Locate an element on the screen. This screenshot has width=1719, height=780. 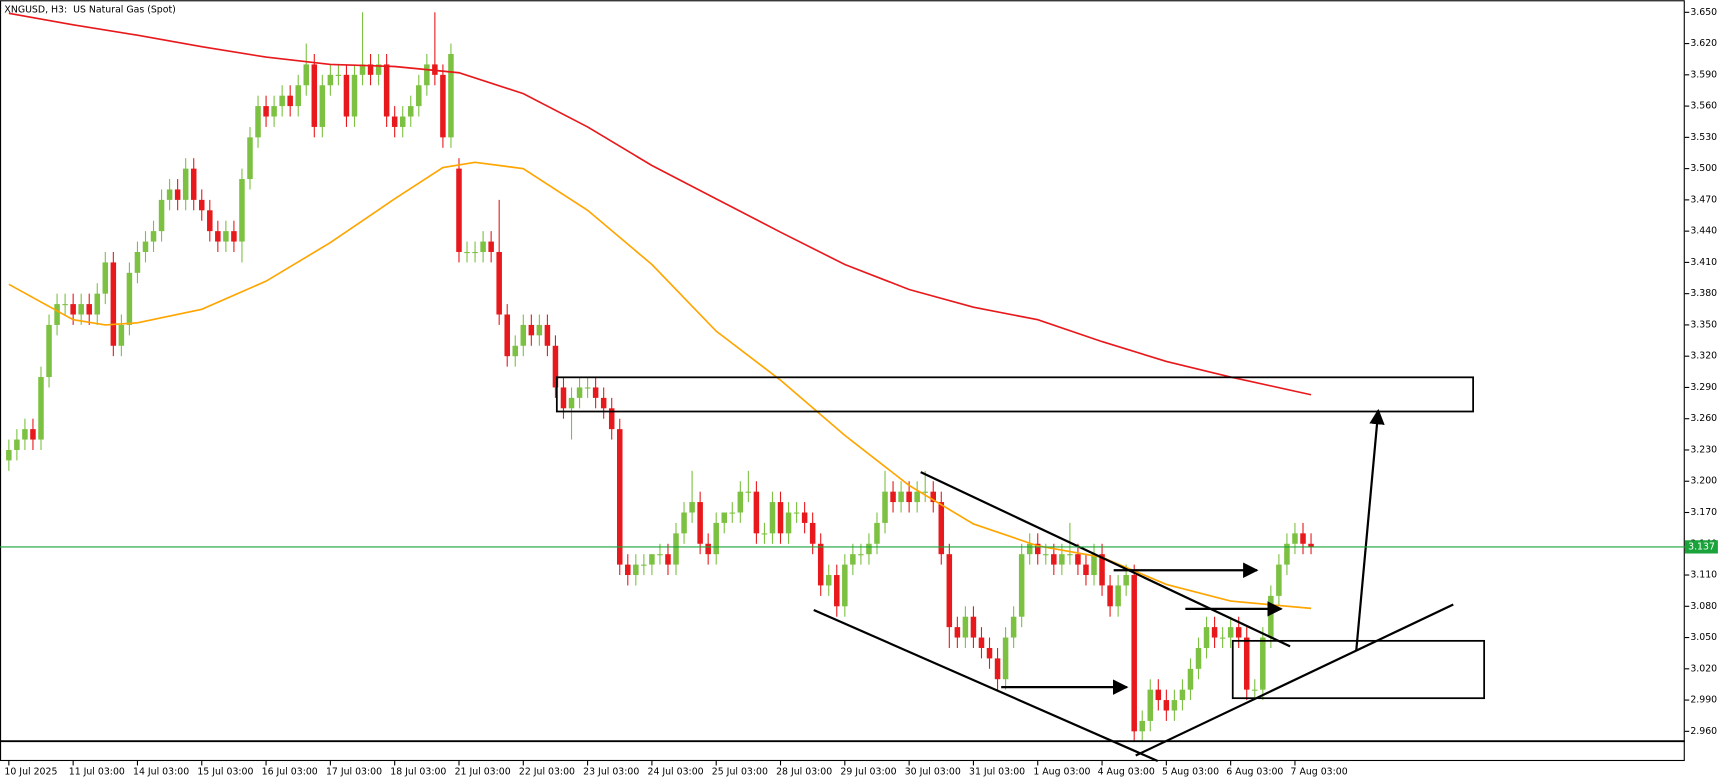
x-tick-label: 6 Aug 03:00 is located at coordinates (1254, 772).